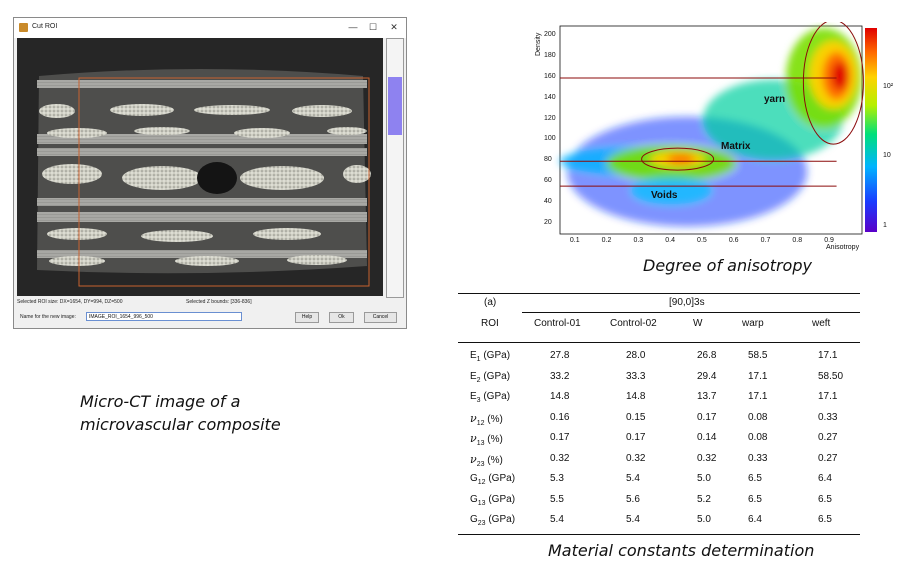  I want to click on table-bottom-rule, so click(659, 534).